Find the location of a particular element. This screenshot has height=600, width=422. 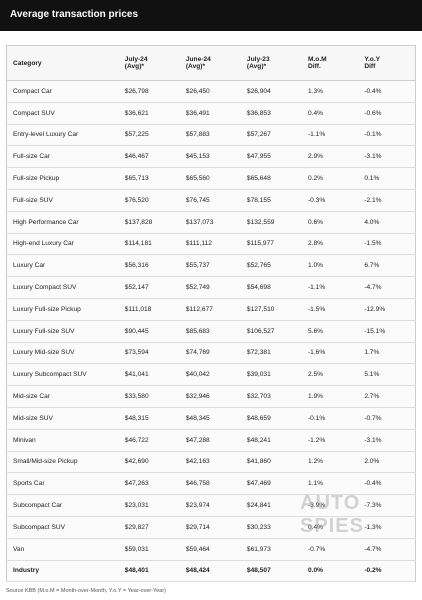

value-cell: $106,527 is located at coordinates (271, 331).